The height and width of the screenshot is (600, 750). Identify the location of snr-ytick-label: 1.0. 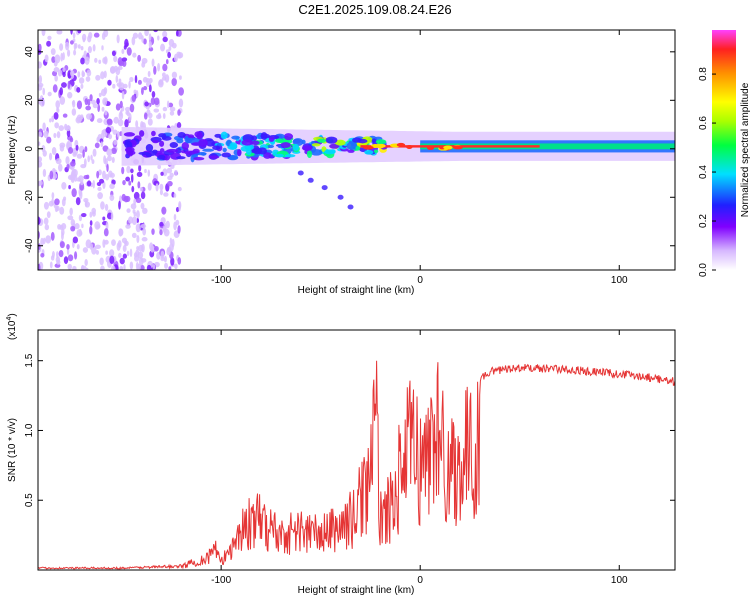
(29, 430).